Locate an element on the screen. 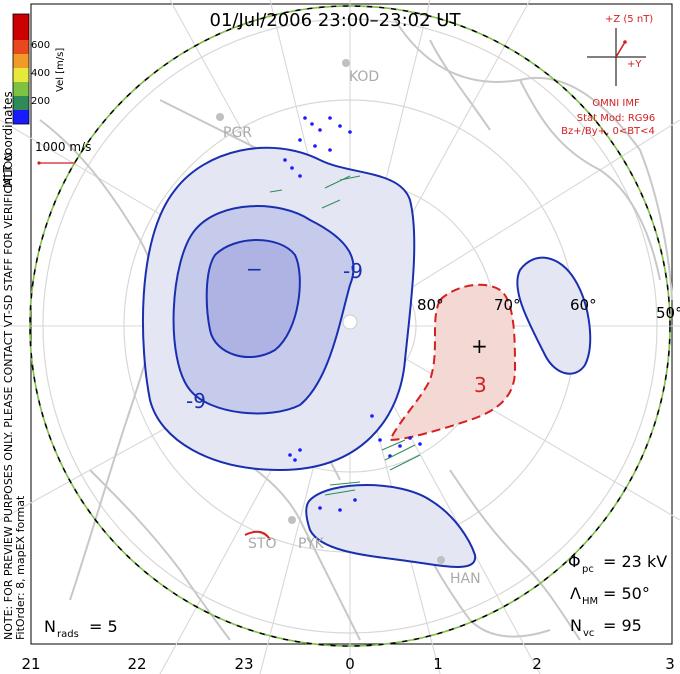 Image resolution: width=680 pixels, height=674 pixels. mlt-tick-0: 0 is located at coordinates (350, 664).